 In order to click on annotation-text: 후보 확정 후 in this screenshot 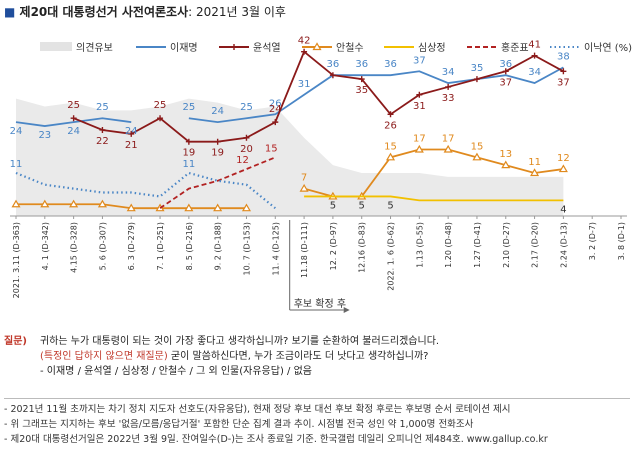, I will do `click(320, 304)`.